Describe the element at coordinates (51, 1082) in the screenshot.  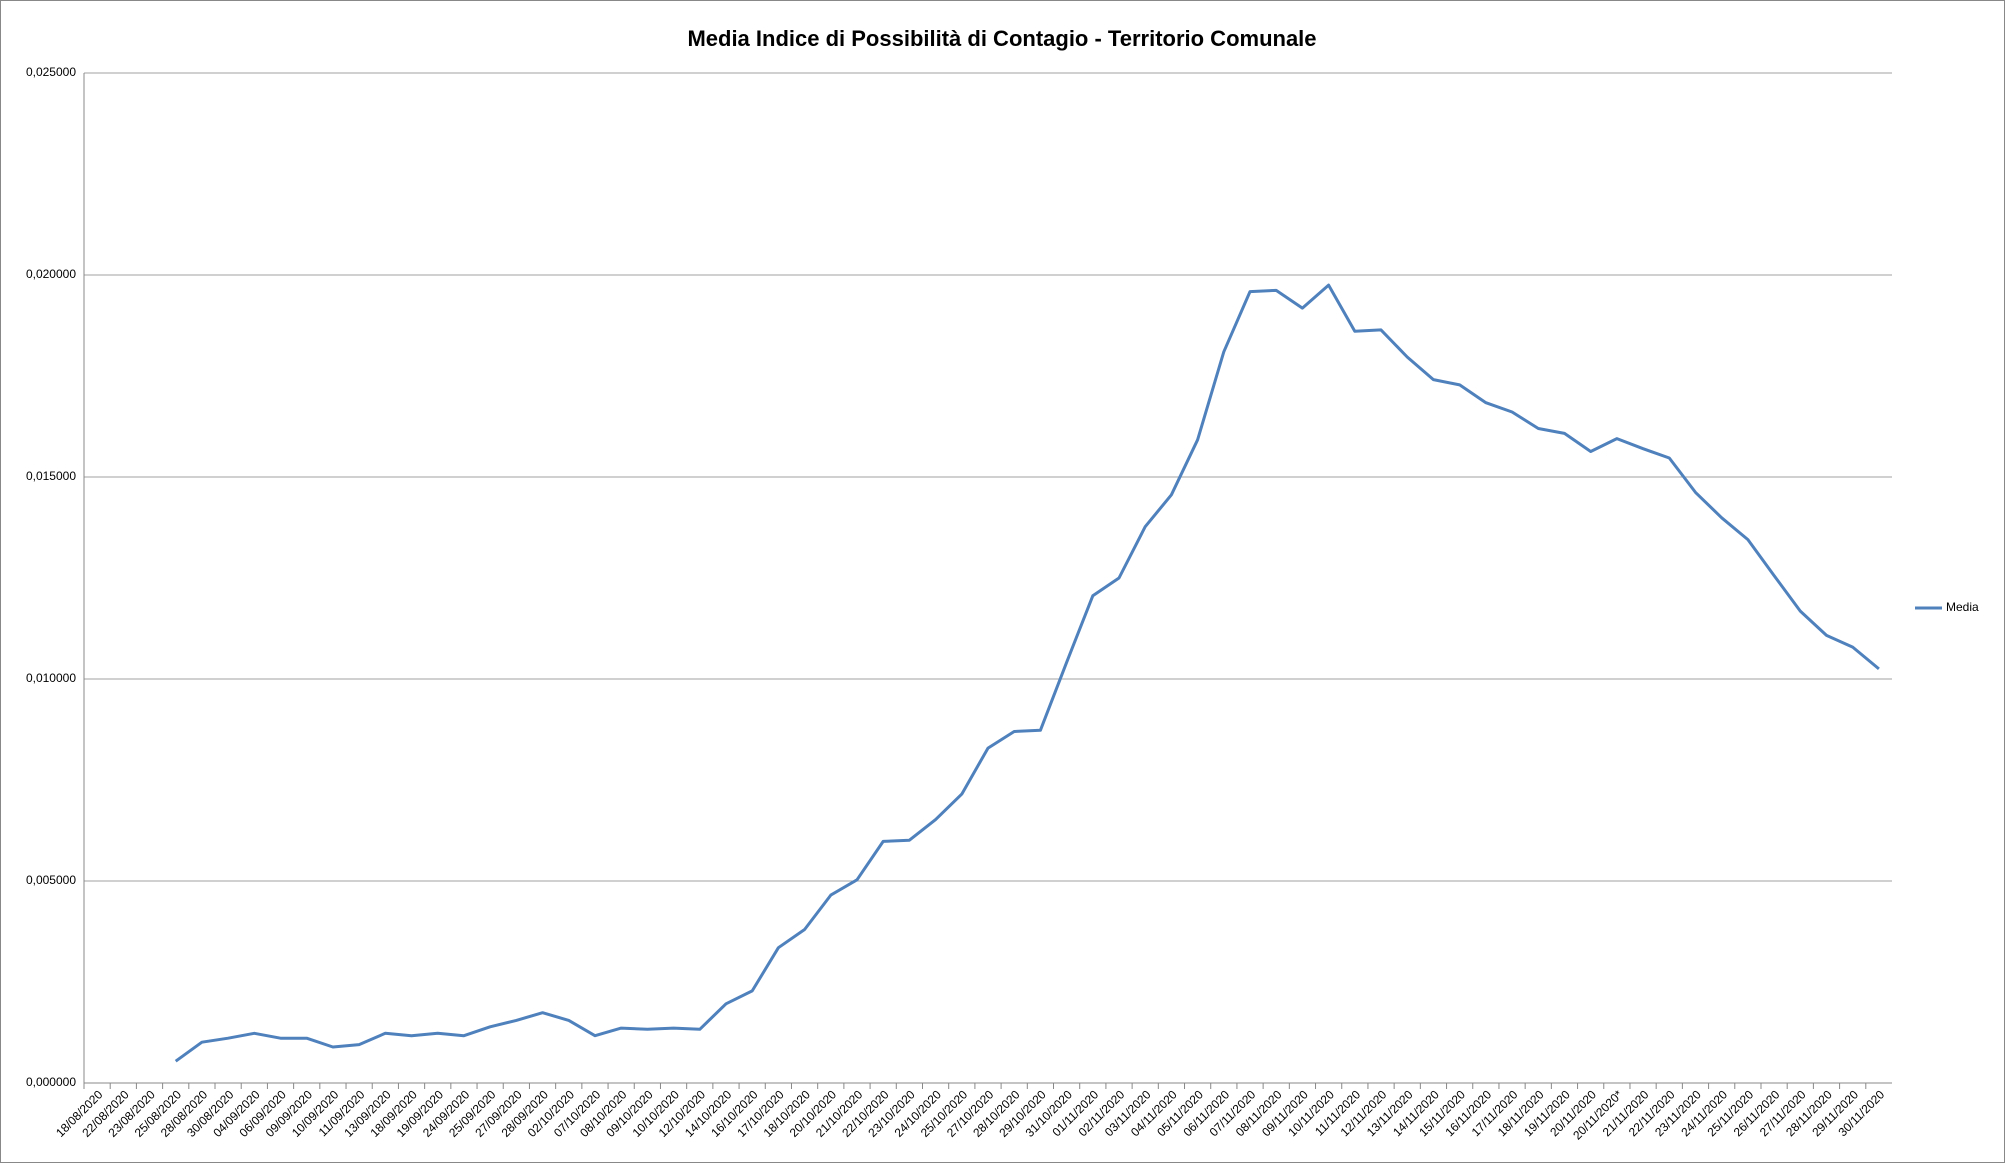
I see `y-tick-label: 0,000000` at that location.